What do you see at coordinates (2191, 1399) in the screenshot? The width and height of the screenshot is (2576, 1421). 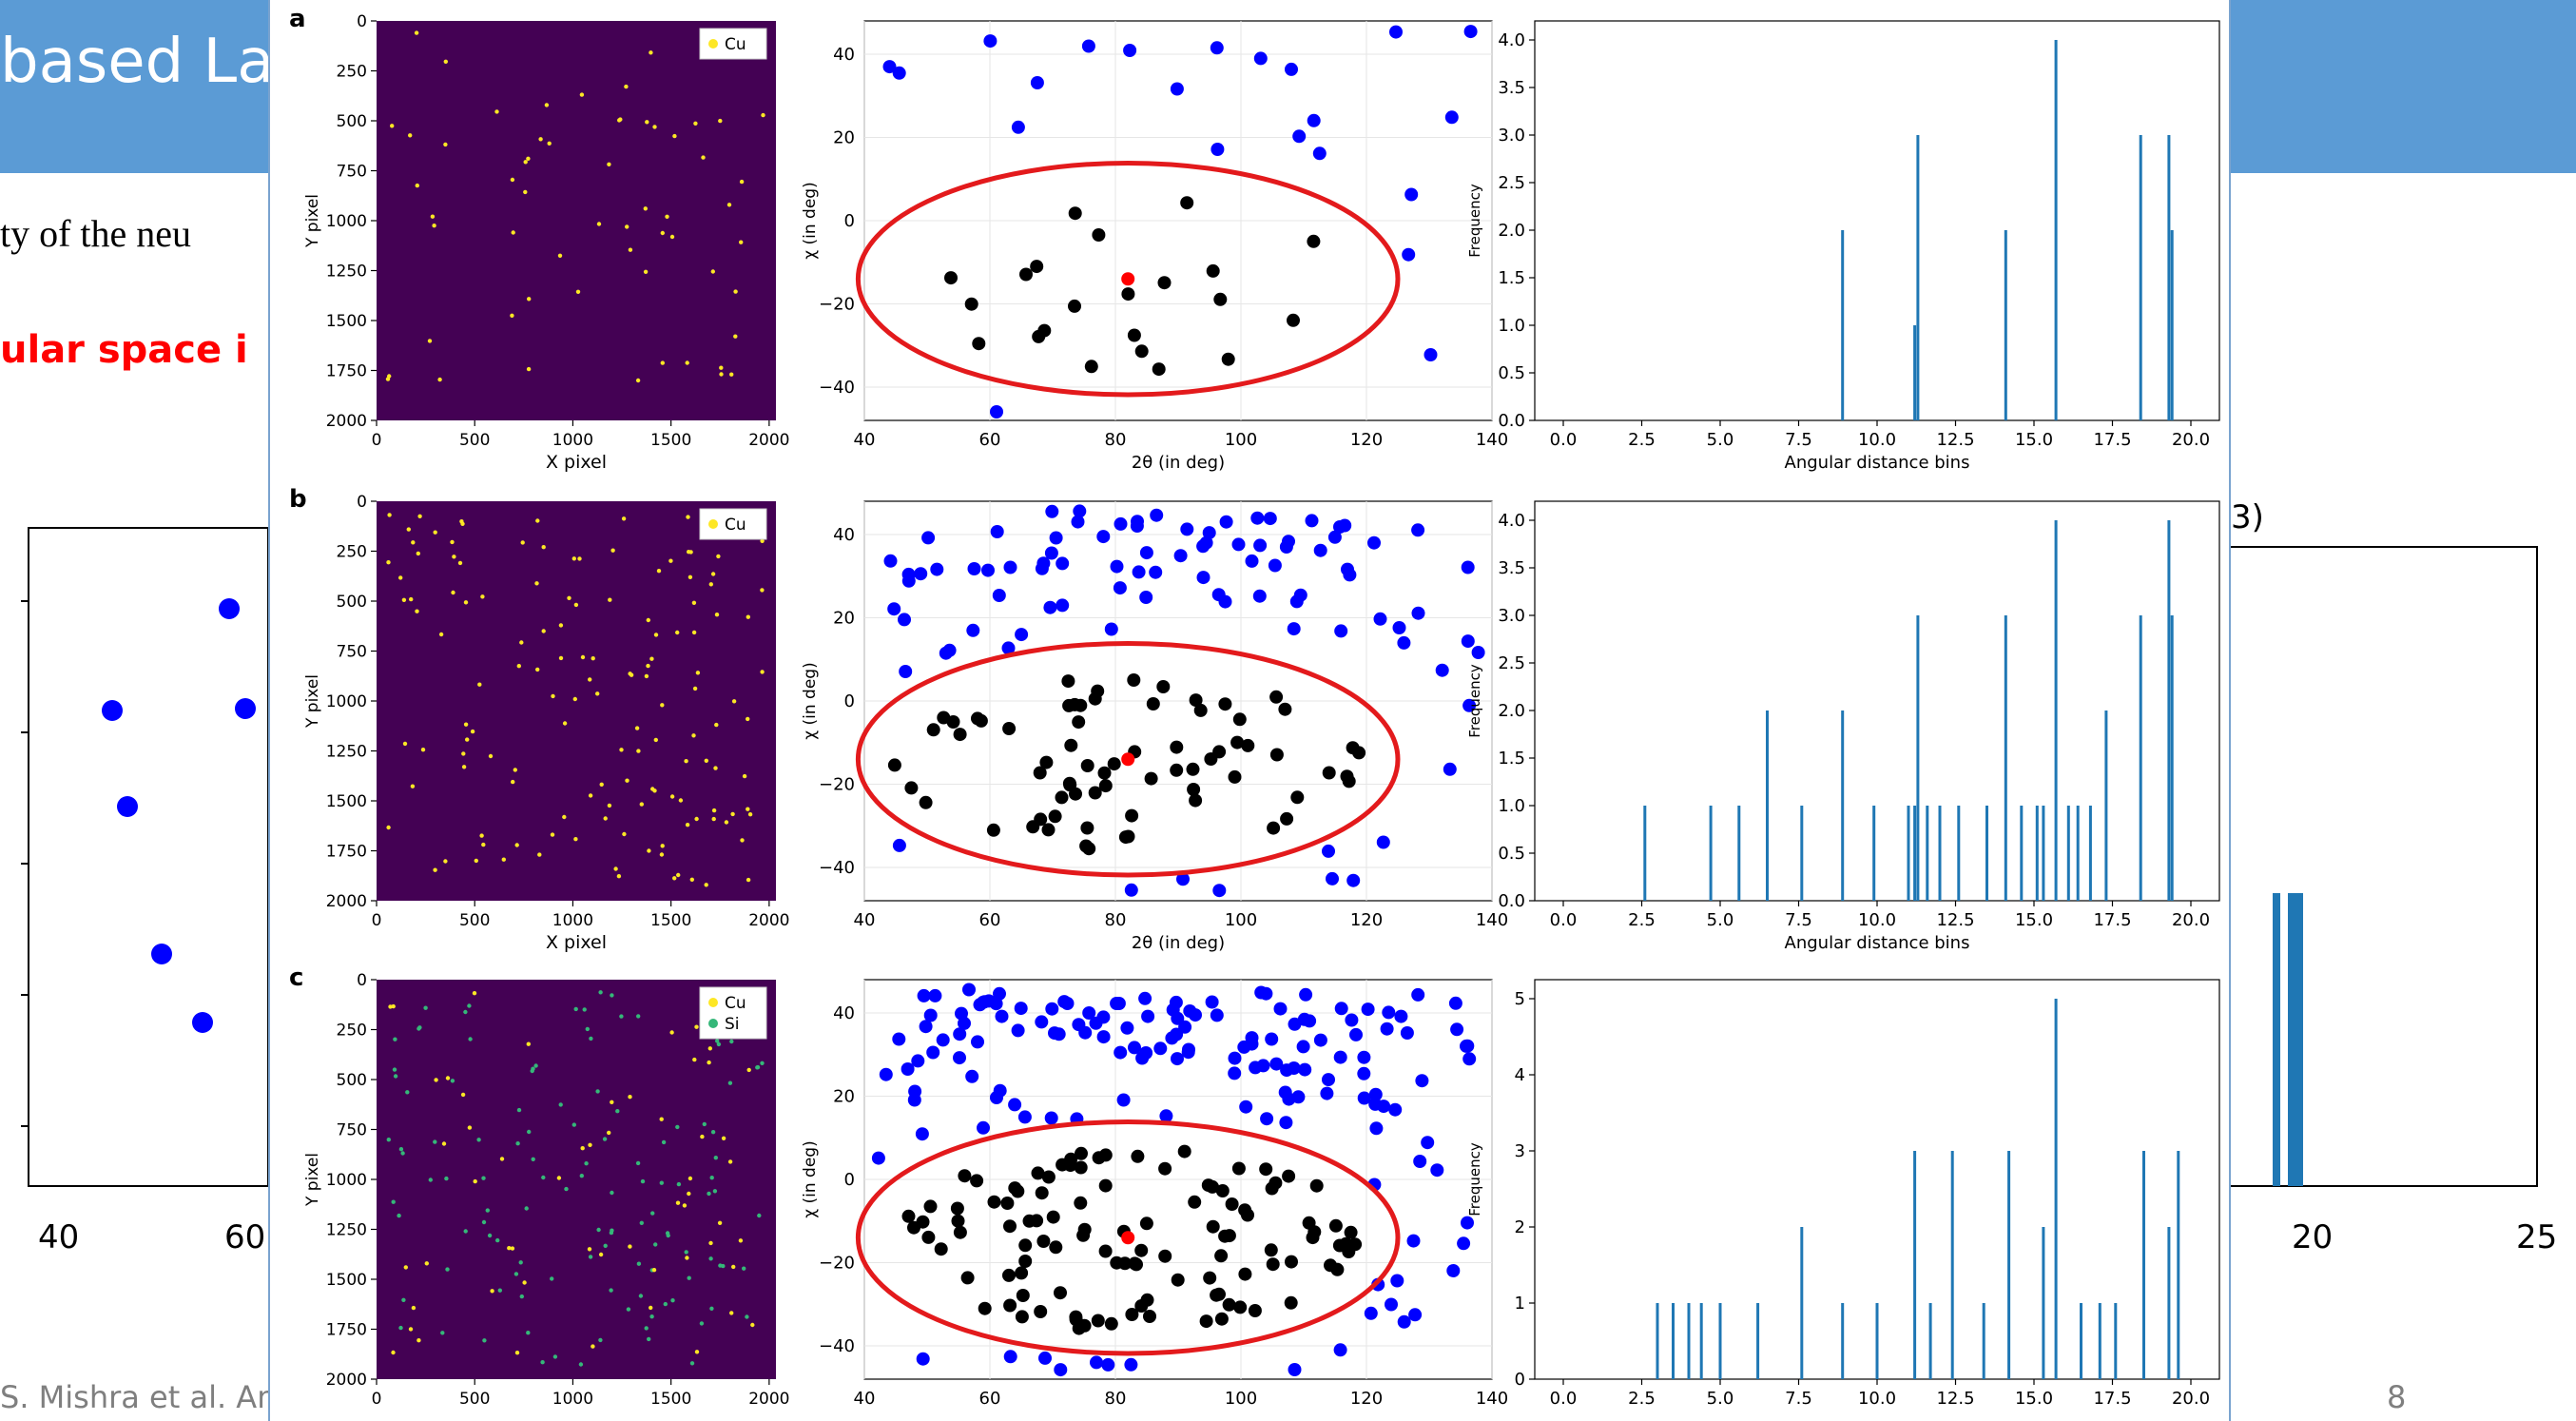 I see `histogram-x-tick-label: 20.0` at bounding box center [2191, 1399].